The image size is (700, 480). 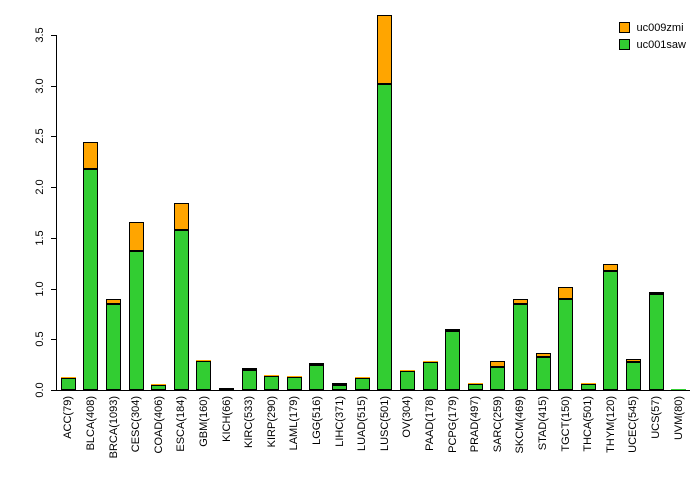 I want to click on y-tick-label: 3.5, so click(x=40, y=35).